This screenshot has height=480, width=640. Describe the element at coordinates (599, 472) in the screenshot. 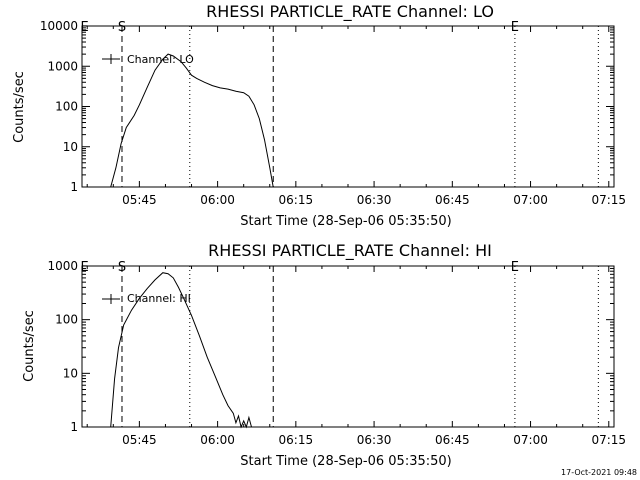

I see `generation-timestamp: 17-Oct-2021 09:48` at that location.